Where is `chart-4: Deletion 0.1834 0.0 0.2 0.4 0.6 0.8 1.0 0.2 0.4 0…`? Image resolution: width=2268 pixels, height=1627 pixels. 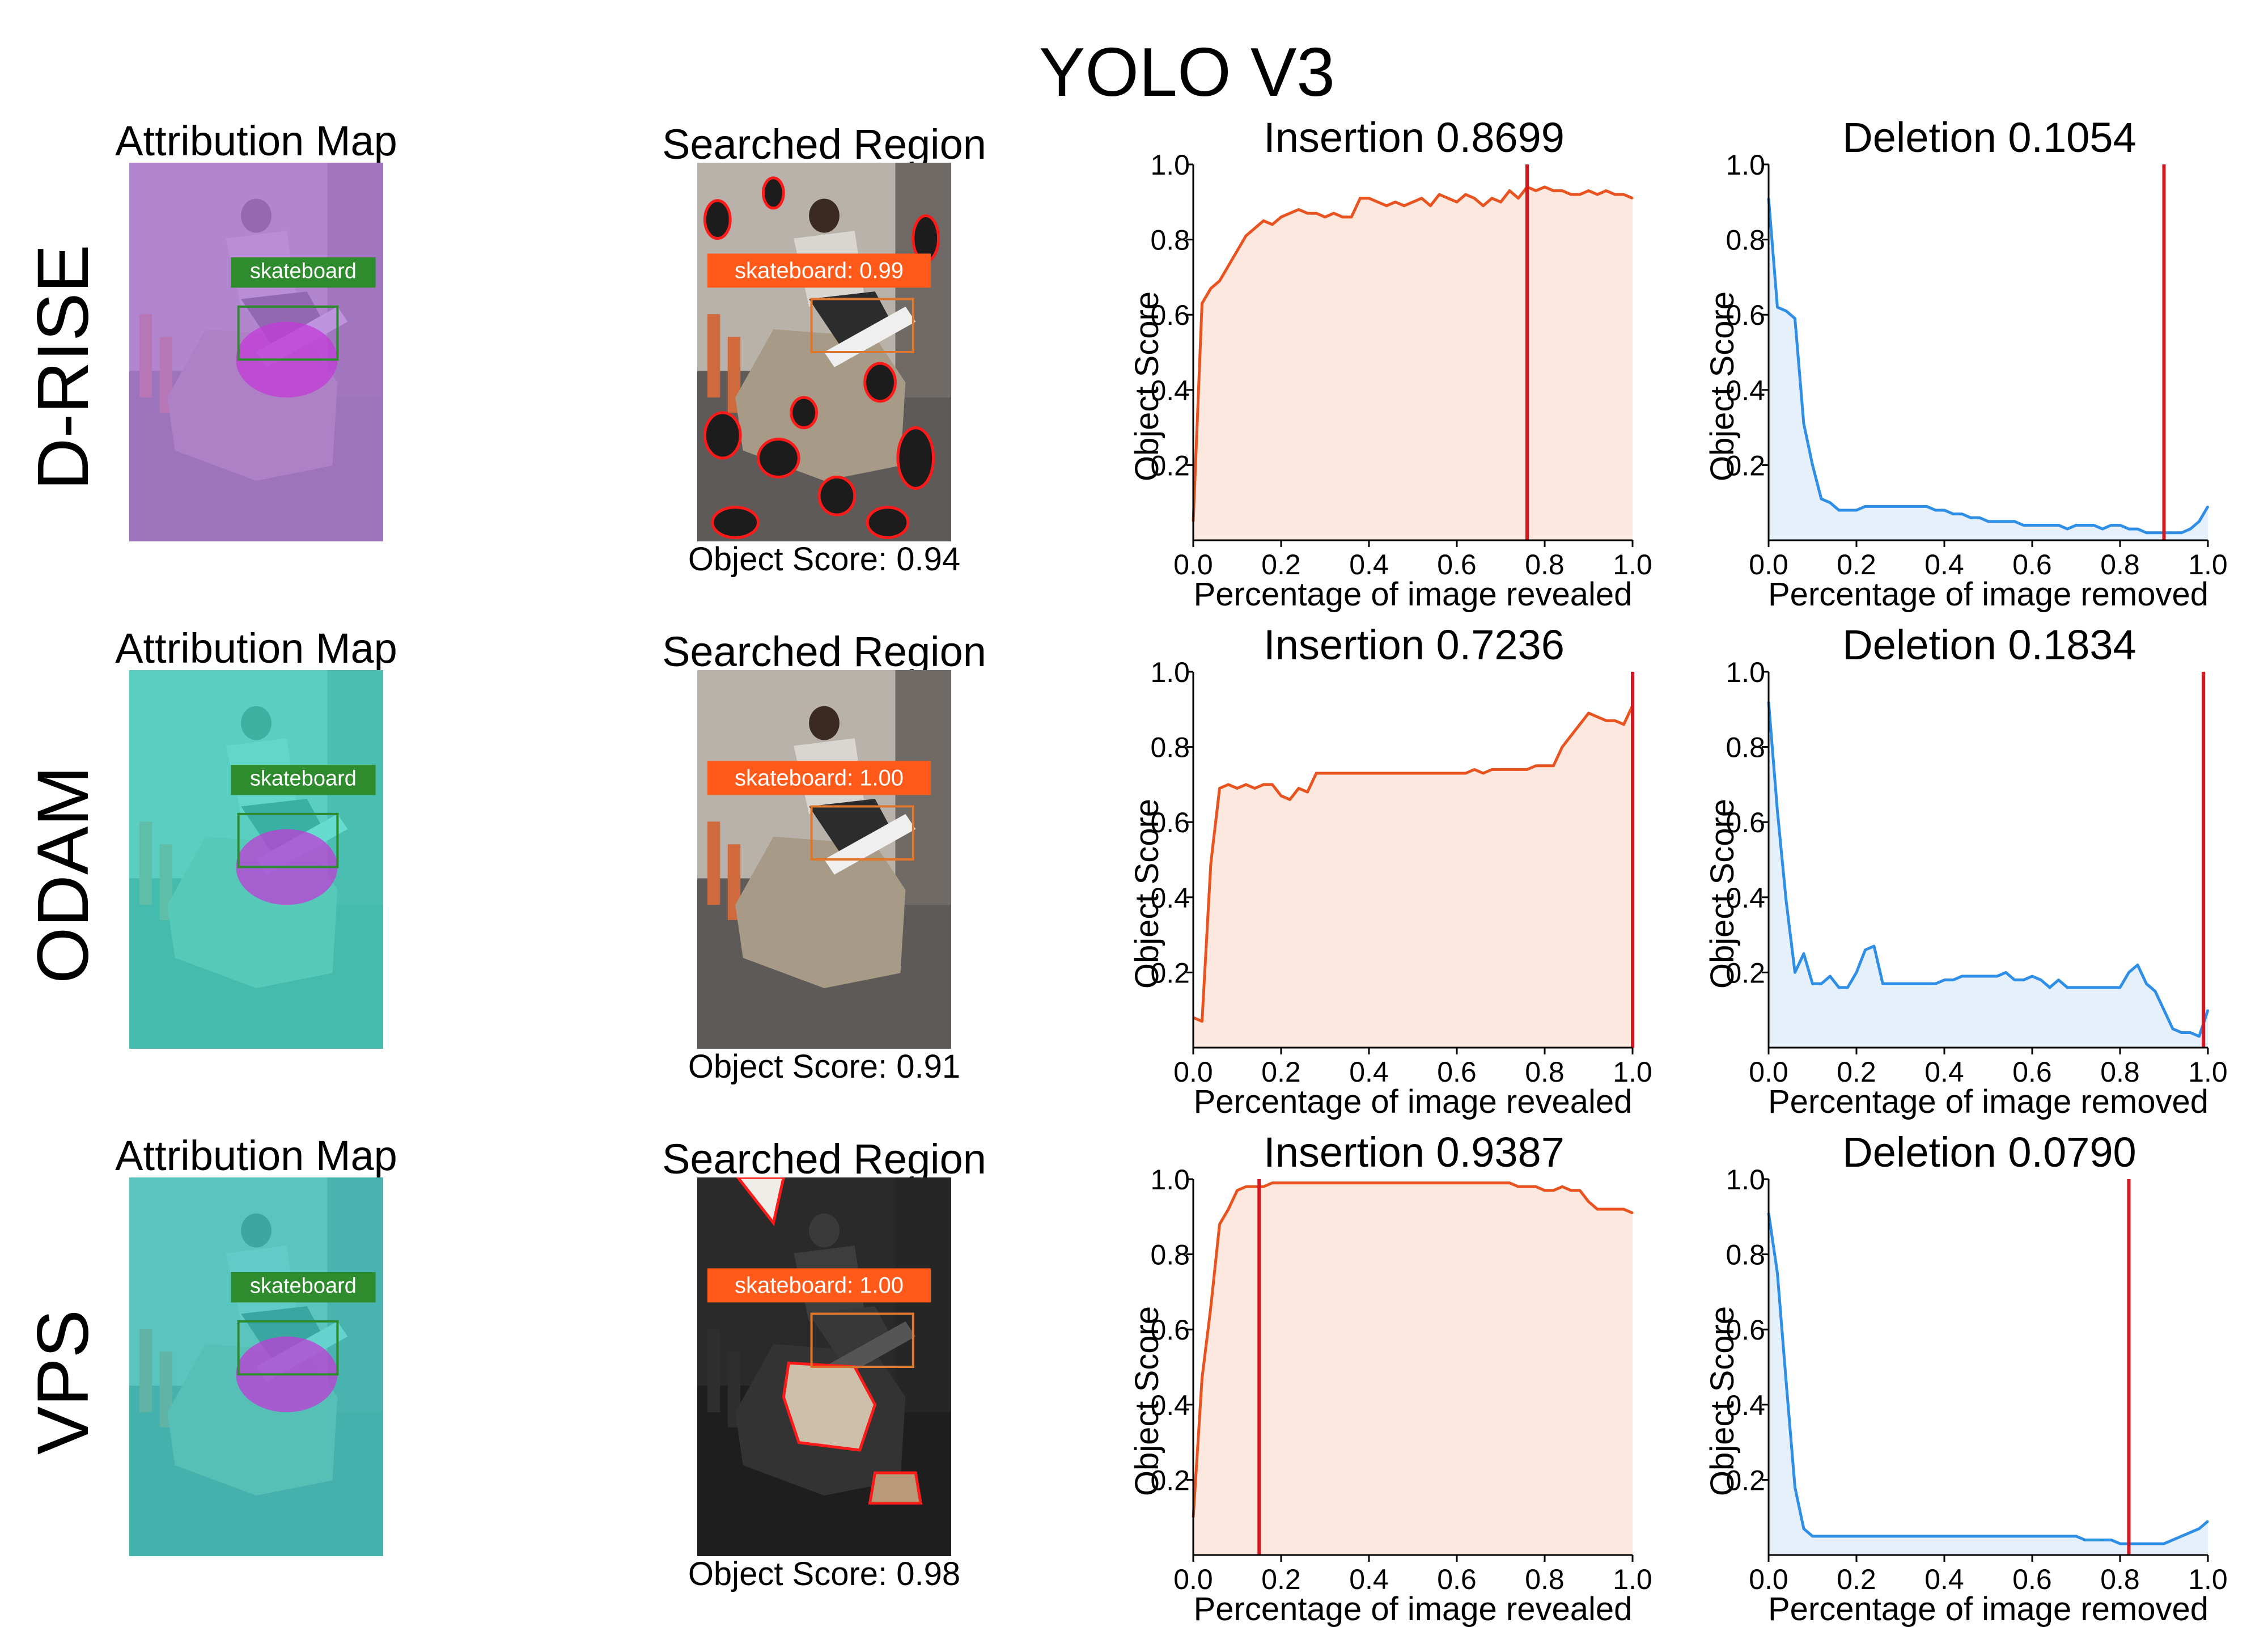 chart-4: Deletion 0.1834 0.0 0.2 0.4 0.6 0.8 1.0 0.2 0.4 0… is located at coordinates (1966, 871).